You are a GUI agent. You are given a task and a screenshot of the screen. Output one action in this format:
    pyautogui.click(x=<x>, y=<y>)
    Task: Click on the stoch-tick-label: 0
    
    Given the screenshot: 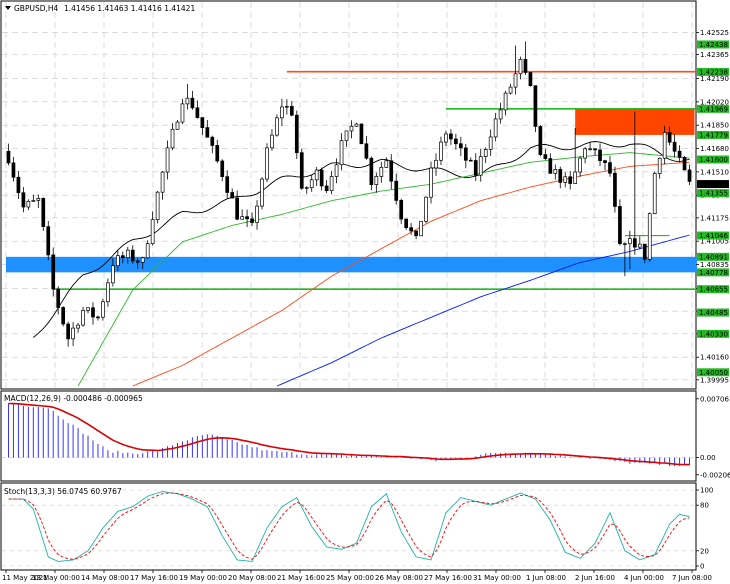 What is the action you would take?
    pyautogui.click(x=702, y=567)
    